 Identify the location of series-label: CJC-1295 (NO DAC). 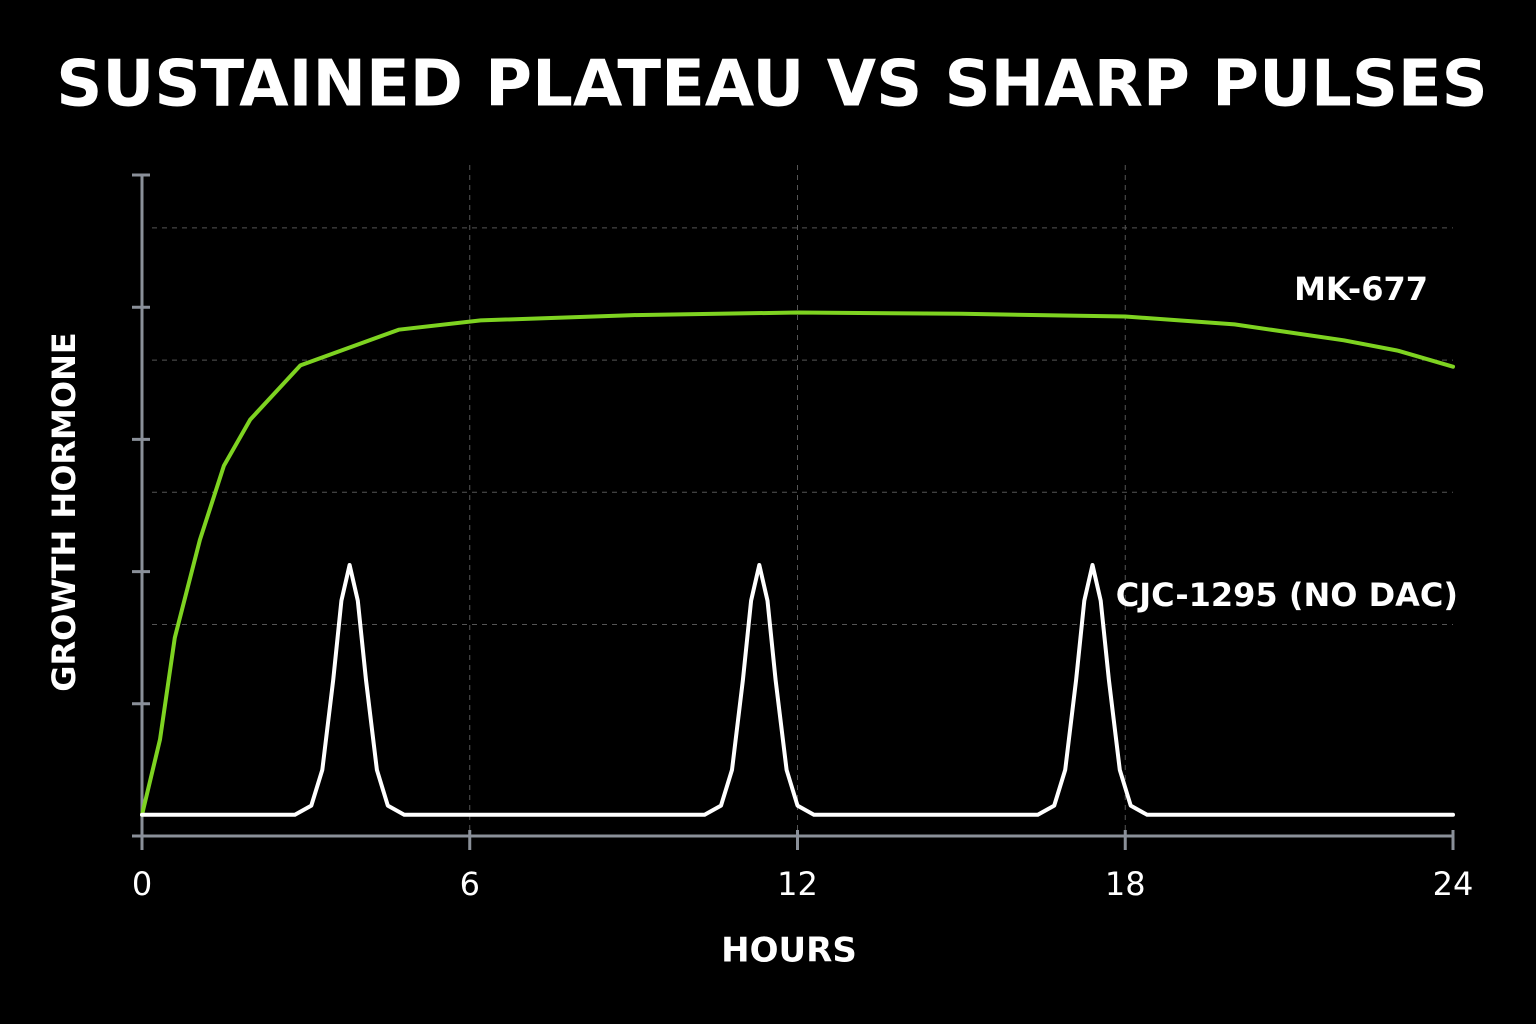
(1287, 595).